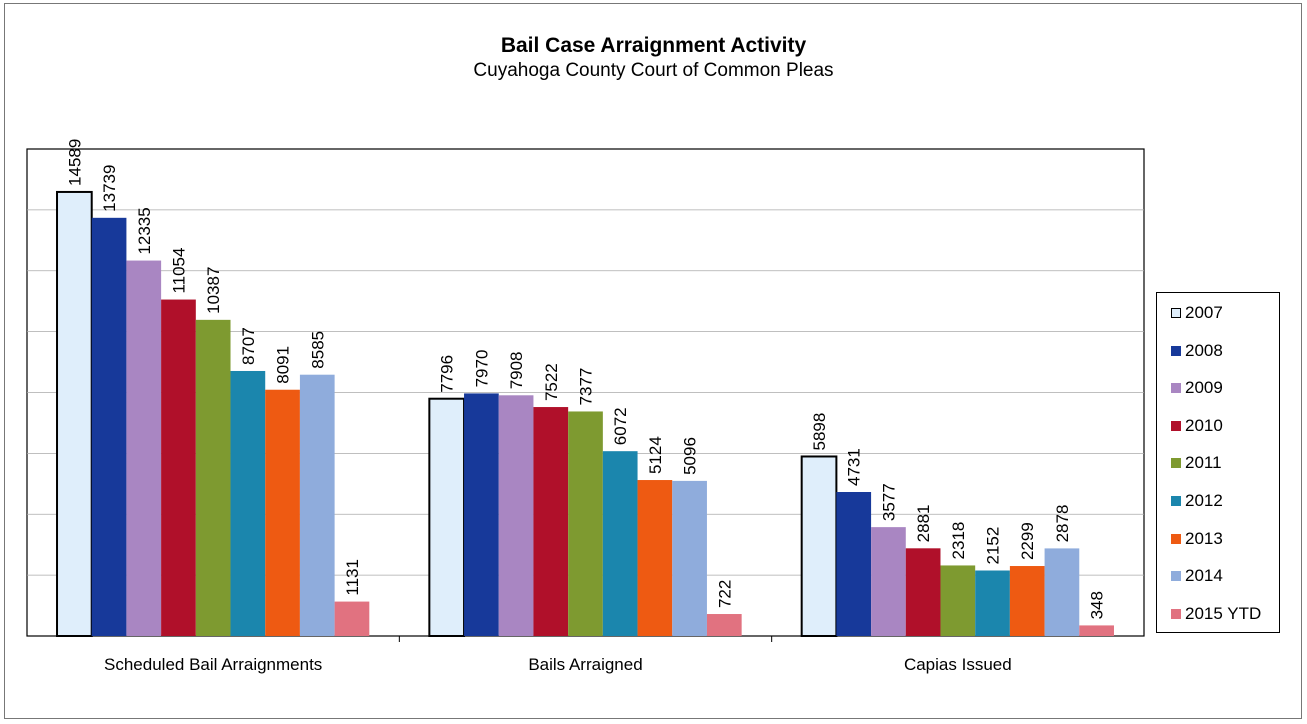 This screenshot has height=724, width=1307. I want to click on data-label: 5096, so click(690, 456).